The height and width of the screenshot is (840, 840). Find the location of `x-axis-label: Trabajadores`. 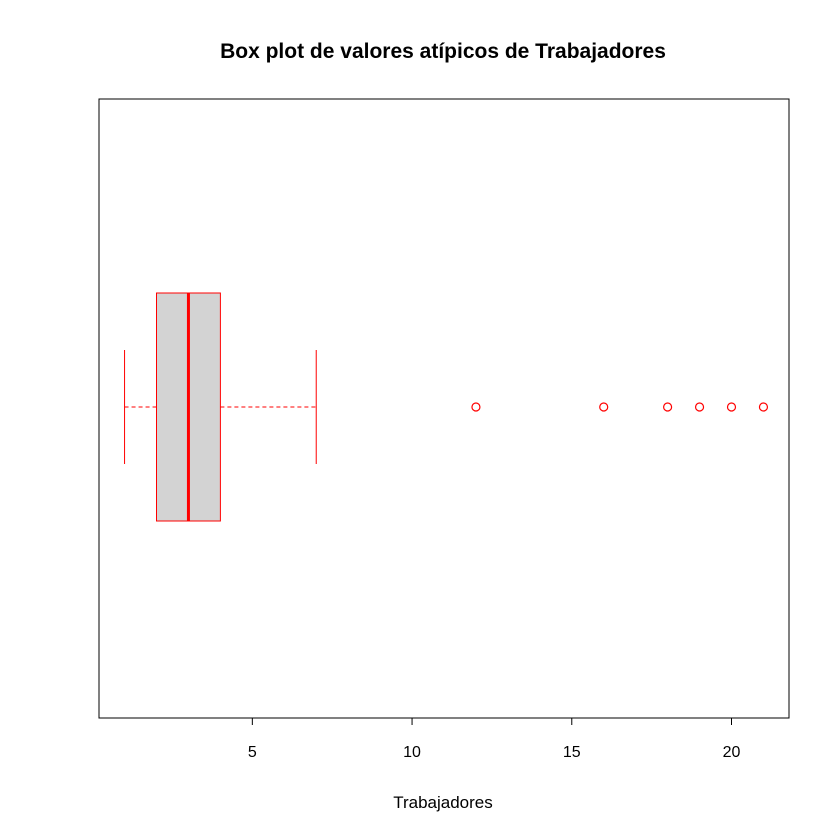

x-axis-label: Trabajadores is located at coordinates (443, 802).